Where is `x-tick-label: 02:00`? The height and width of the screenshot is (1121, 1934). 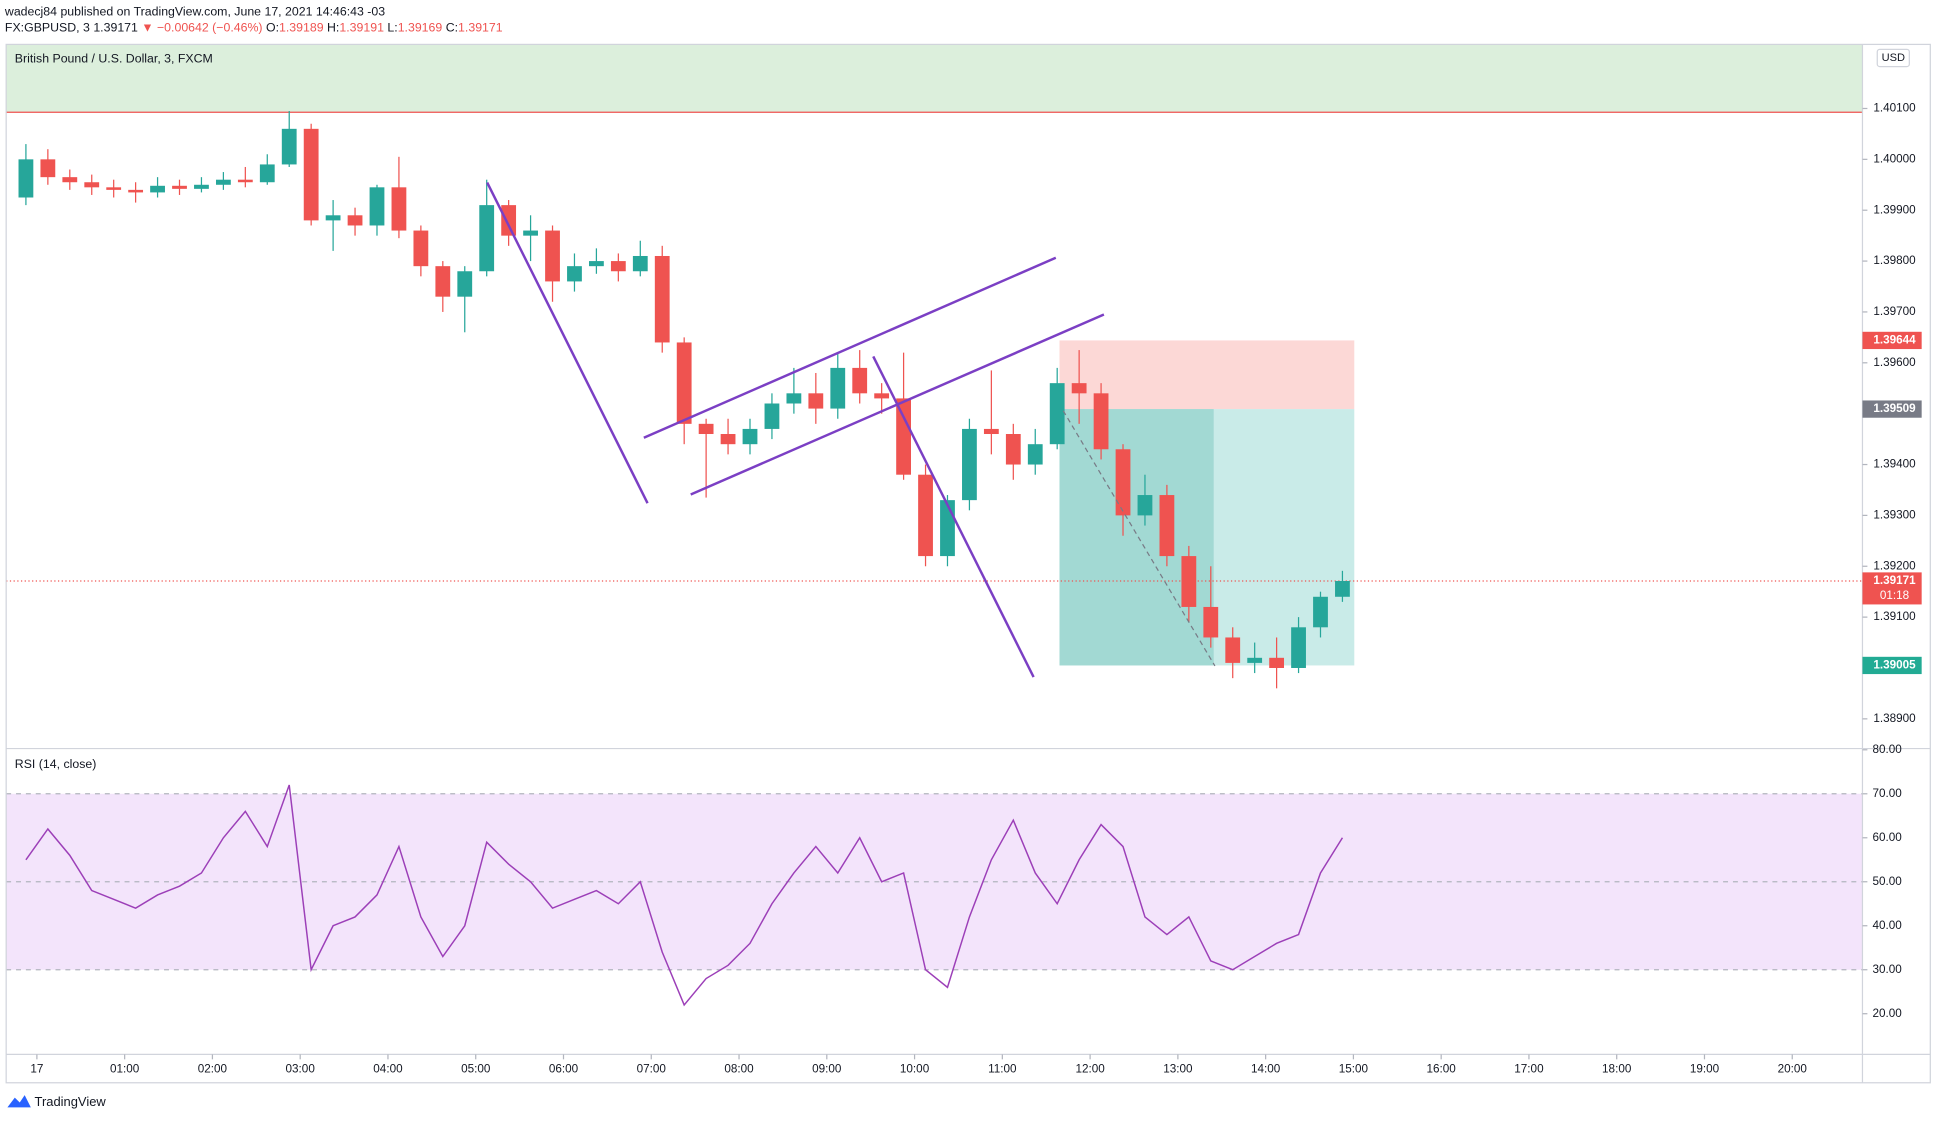
x-tick-label: 02:00 is located at coordinates (213, 1068).